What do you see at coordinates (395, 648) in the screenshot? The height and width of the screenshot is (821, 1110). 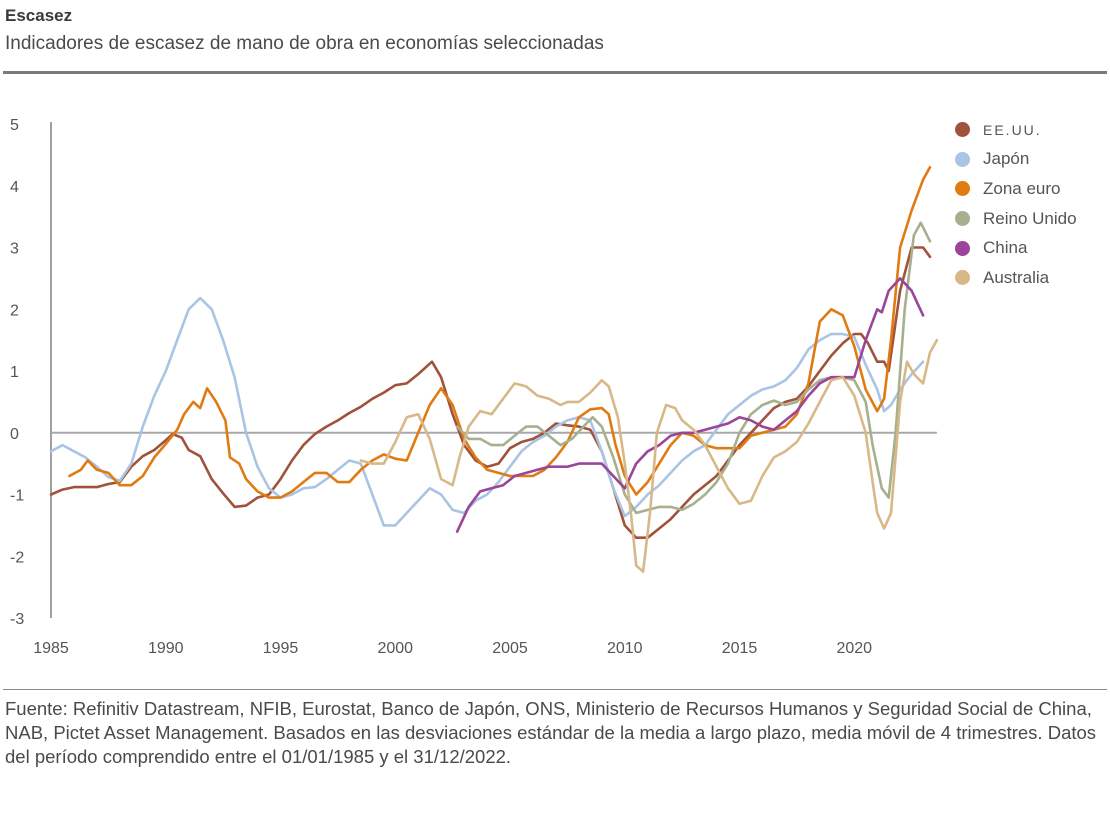 I see `x-tick-label: 2000` at bounding box center [395, 648].